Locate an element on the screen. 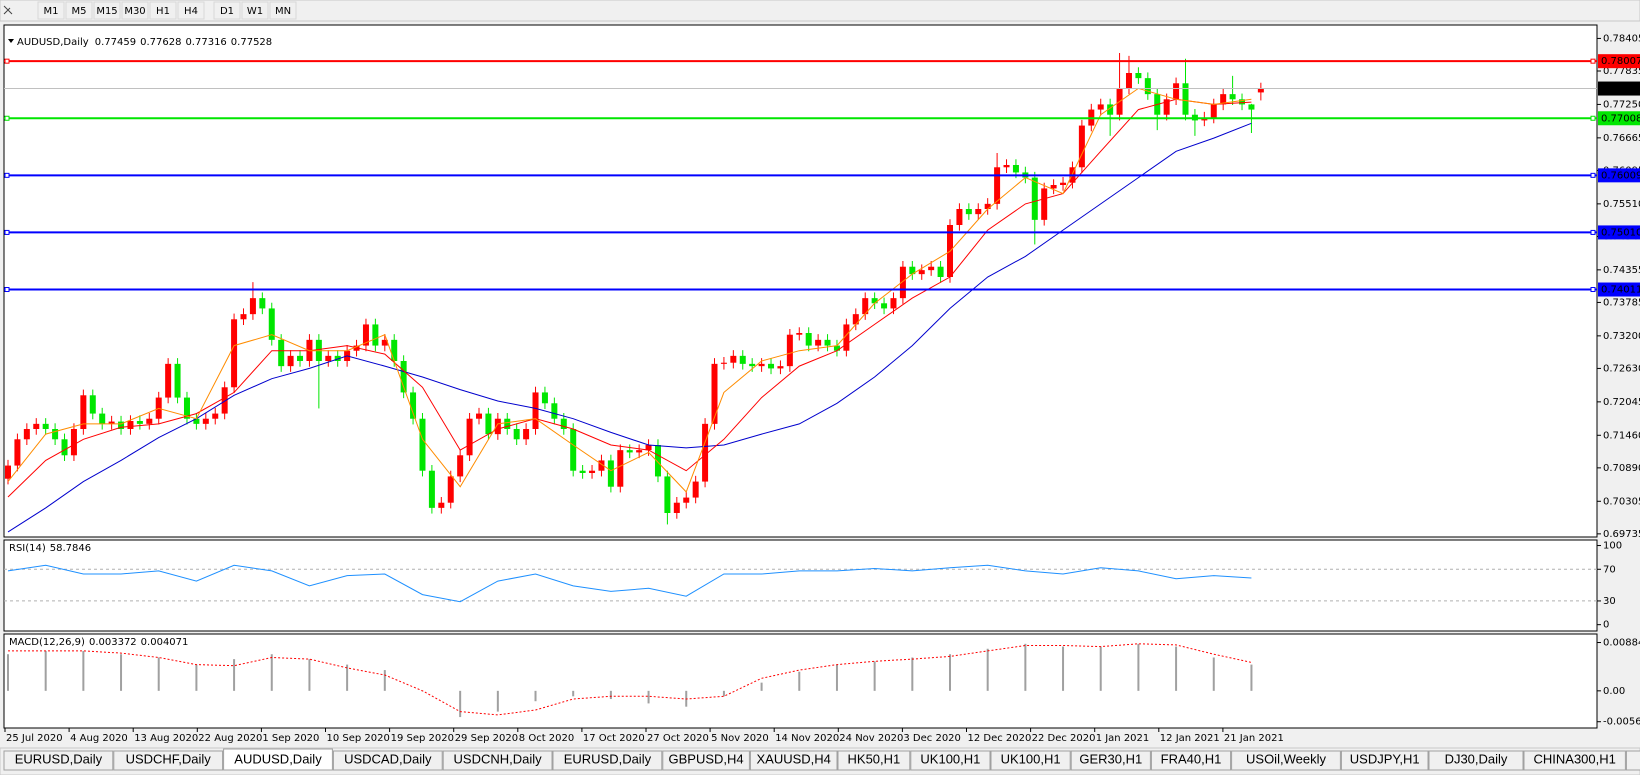 The image size is (1640, 775). header-arrow is located at coordinates (11, 41).